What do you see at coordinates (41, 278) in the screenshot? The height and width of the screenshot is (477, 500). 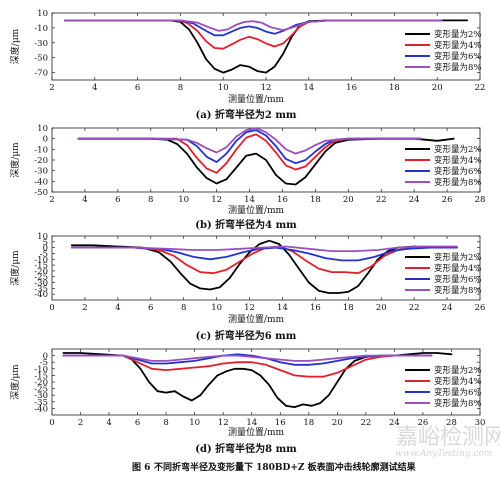 I see `y-tick-label: -25` at bounding box center [41, 278].